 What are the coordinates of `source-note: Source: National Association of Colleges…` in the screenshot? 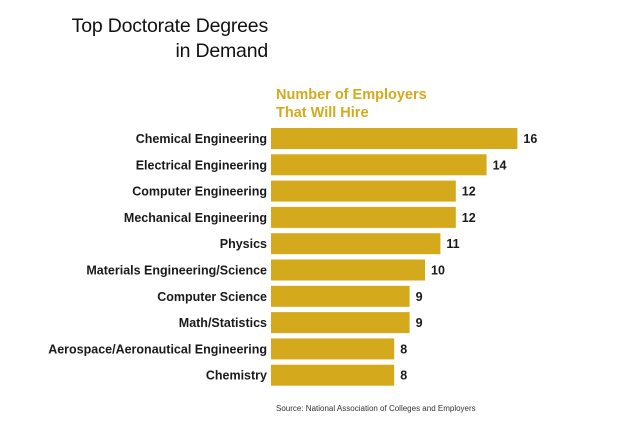 It's located at (376, 408).